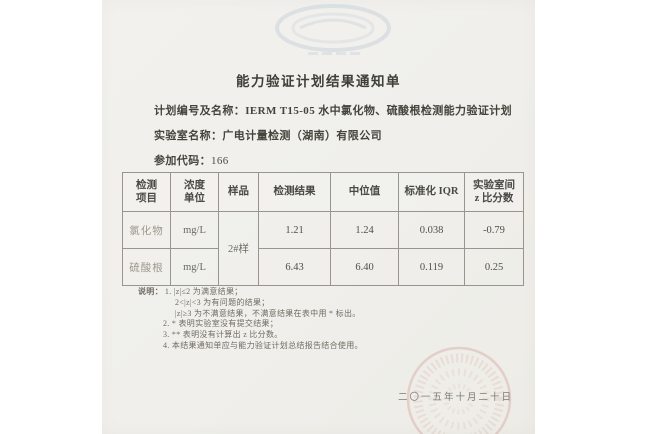 The height and width of the screenshot is (434, 650). Describe the element at coordinates (294, 230) in the screenshot. I see `cell-result: 1.21` at that location.